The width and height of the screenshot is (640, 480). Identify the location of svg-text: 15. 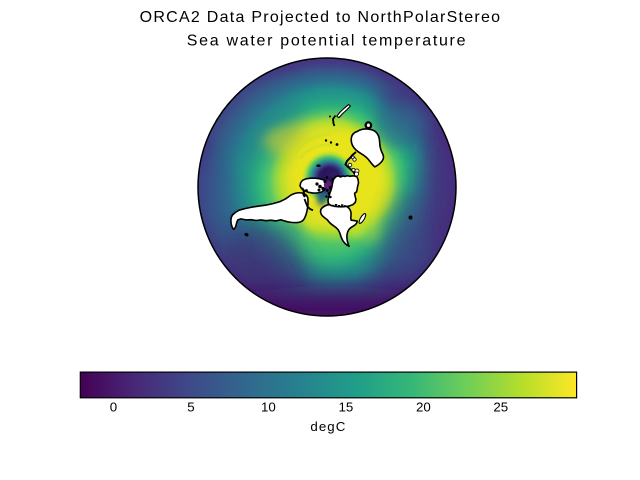
(346, 407).